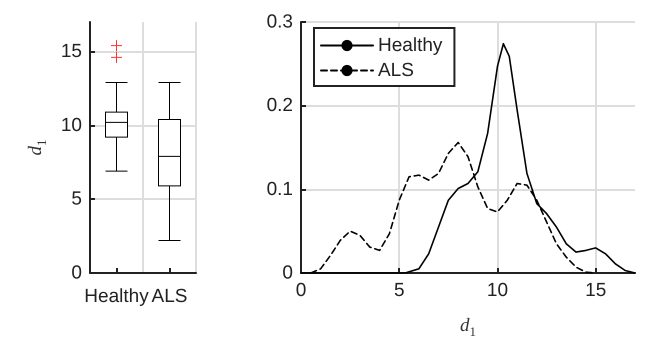 The width and height of the screenshot is (668, 360). What do you see at coordinates (396, 70) in the screenshot?
I see `legend-label: ALS` at bounding box center [396, 70].